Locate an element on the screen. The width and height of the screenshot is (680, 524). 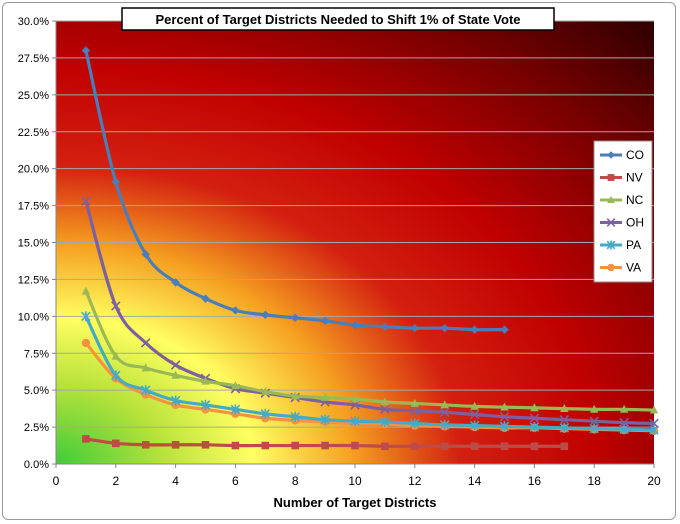
y-tick-label: 15.0% is located at coordinates (33, 244).